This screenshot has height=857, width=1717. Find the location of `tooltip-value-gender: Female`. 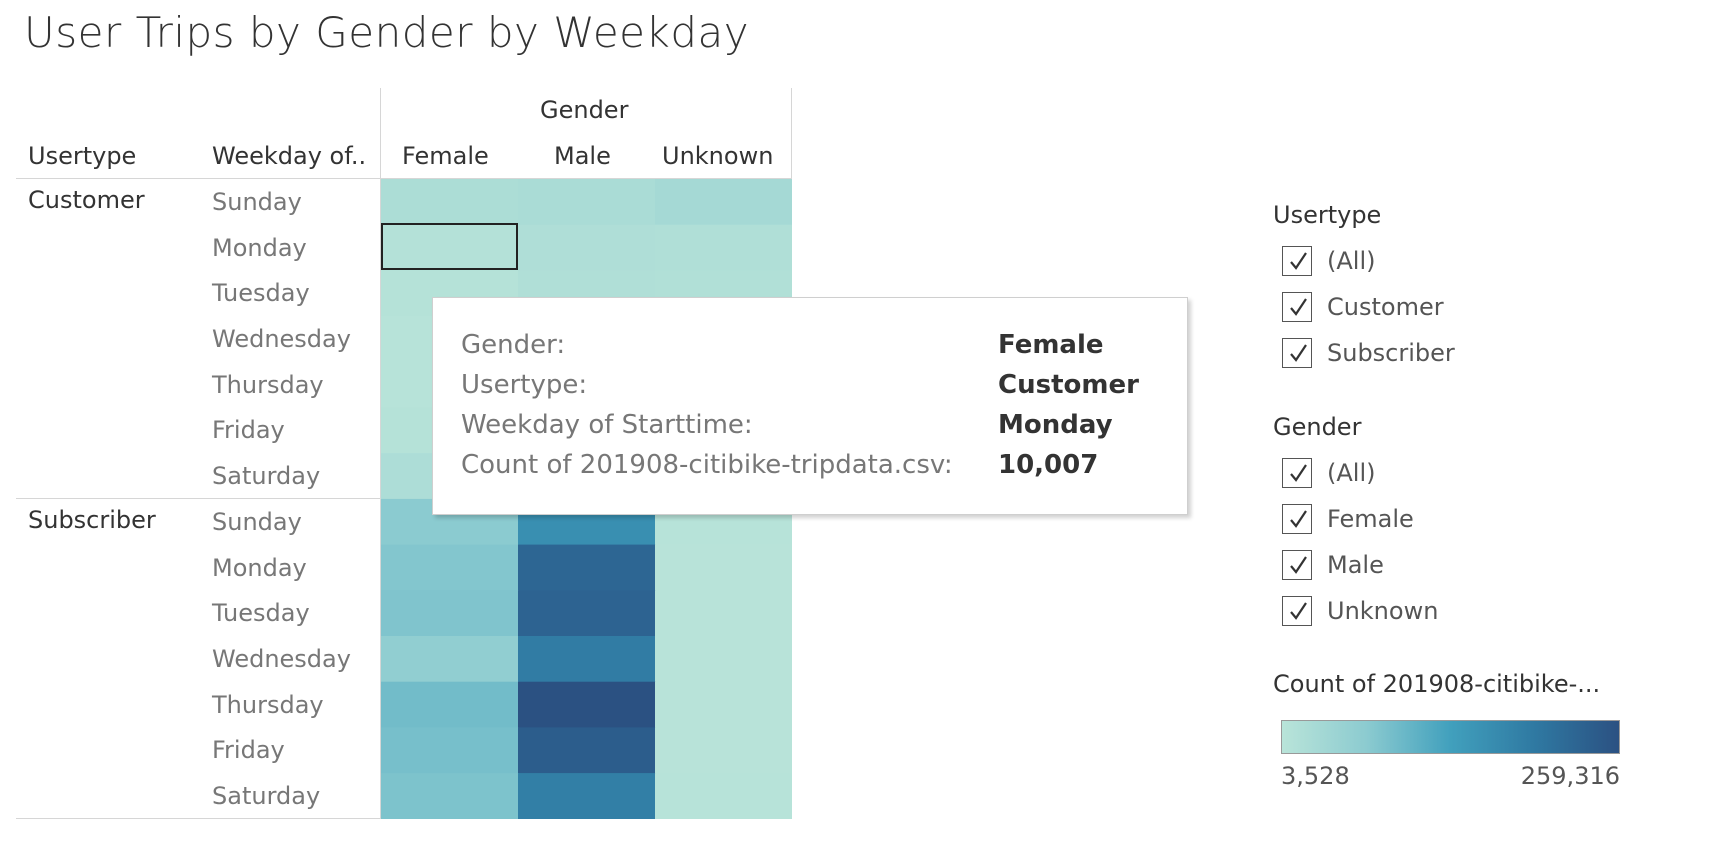

tooltip-value-gender: Female is located at coordinates (1051, 345).